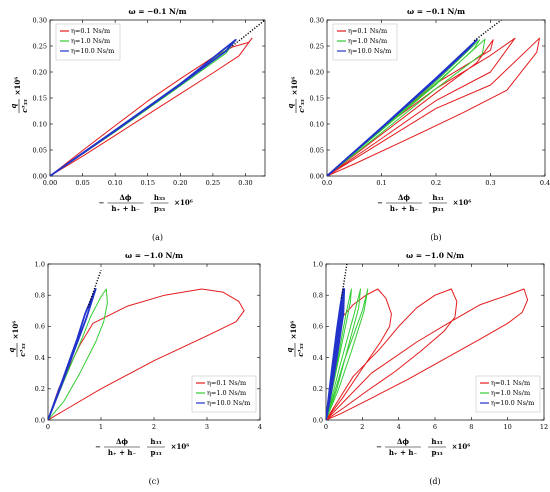 The image size is (550, 492). What do you see at coordinates (399, 427) in the screenshot?
I see `x-tick-label: 4` at bounding box center [399, 427].